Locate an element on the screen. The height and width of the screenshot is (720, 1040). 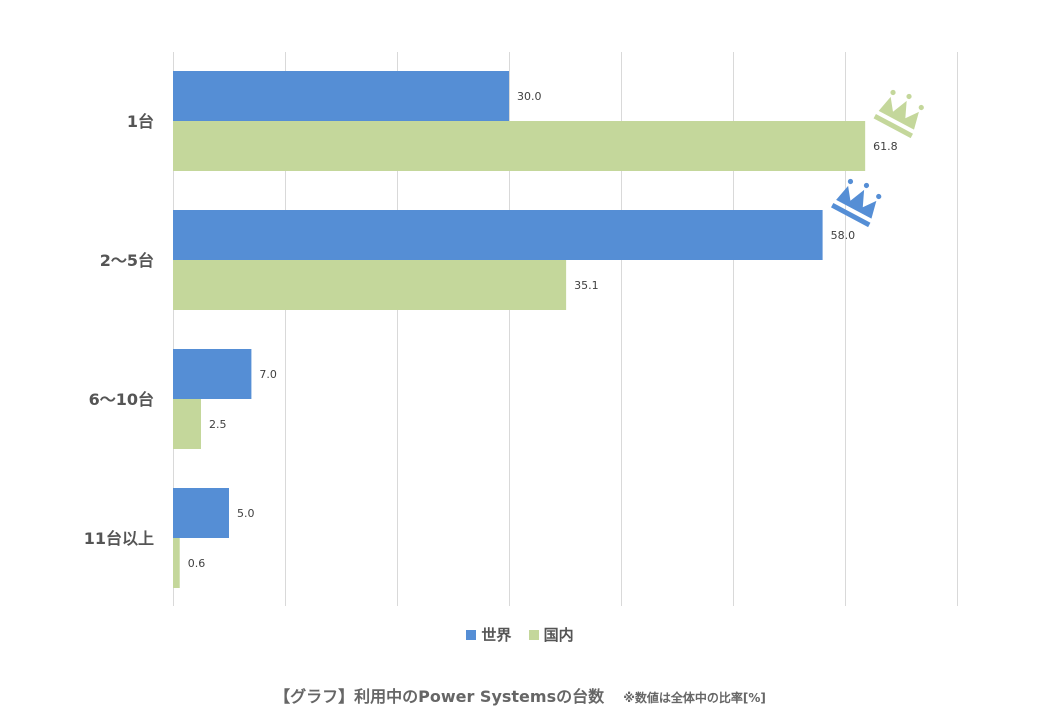
legend-swatch-domestic is located at coordinates (533, 634).